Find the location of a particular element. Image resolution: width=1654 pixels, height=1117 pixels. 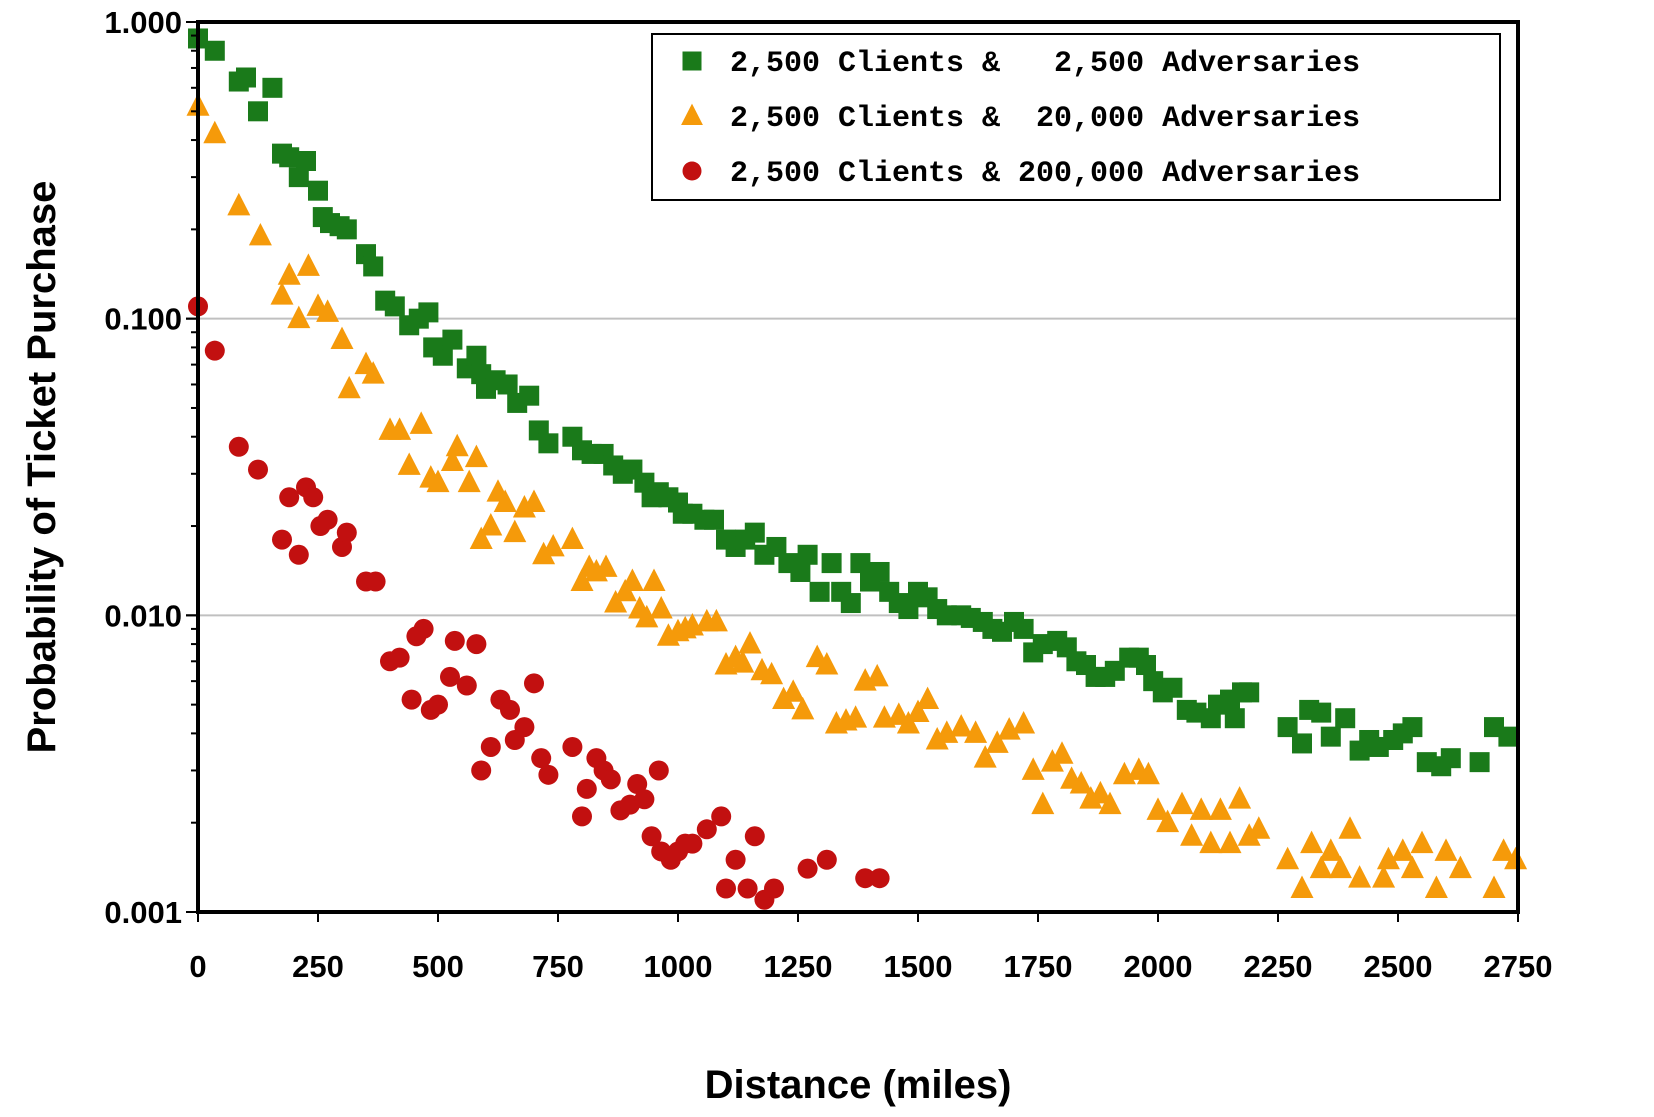

legend-item: 2,500 Clients & 2,500 Adversaries is located at coordinates (1021, 64).